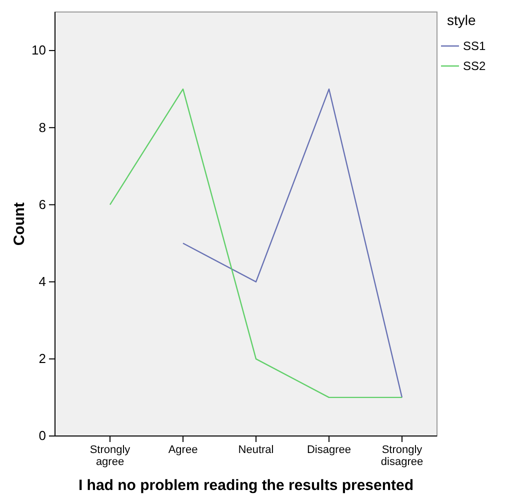  What do you see at coordinates (39, 50) in the screenshot?
I see `y-tick-label: 10` at bounding box center [39, 50].